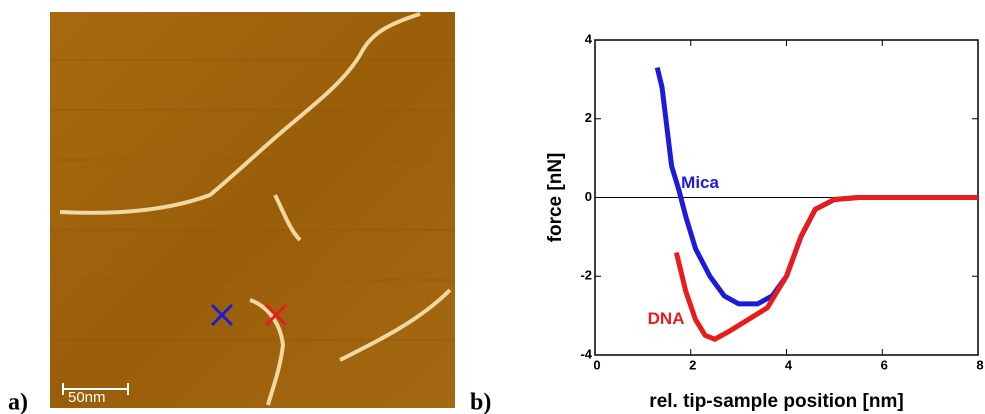  Describe the element at coordinates (692, 364) in the screenshot. I see `x-tick-label: 2` at that location.